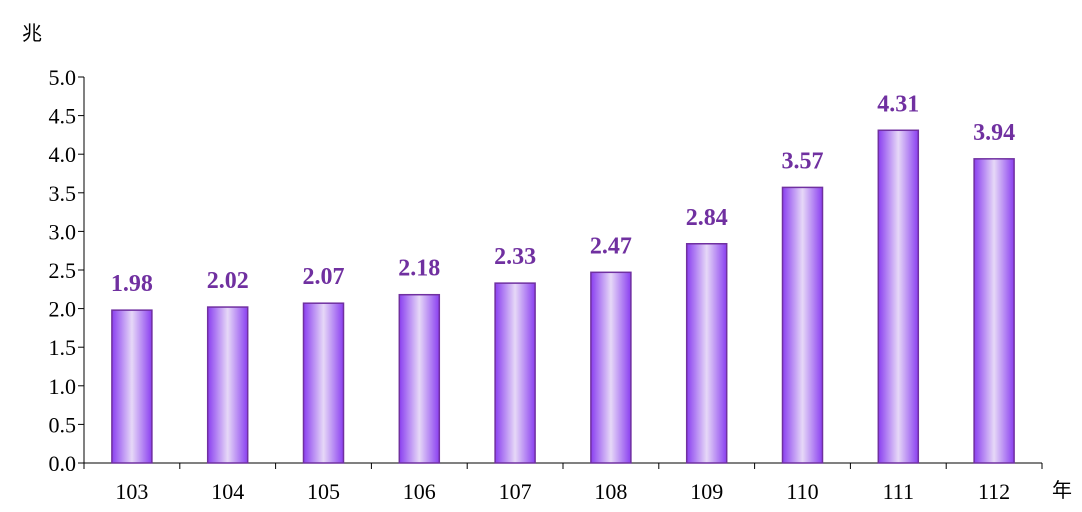 This screenshot has width=1082, height=512. I want to click on x-tick-label: 110, so click(802, 491).